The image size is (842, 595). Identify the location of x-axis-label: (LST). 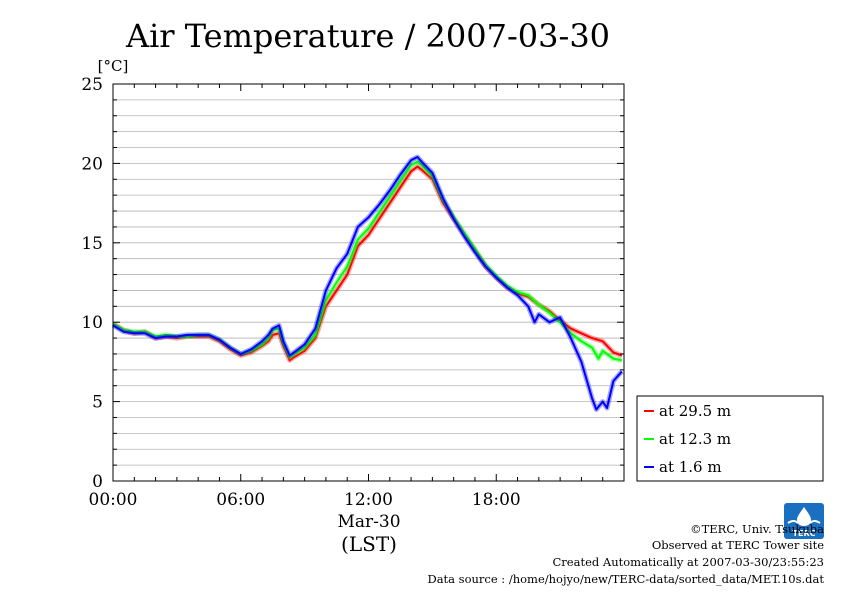
(369, 544).